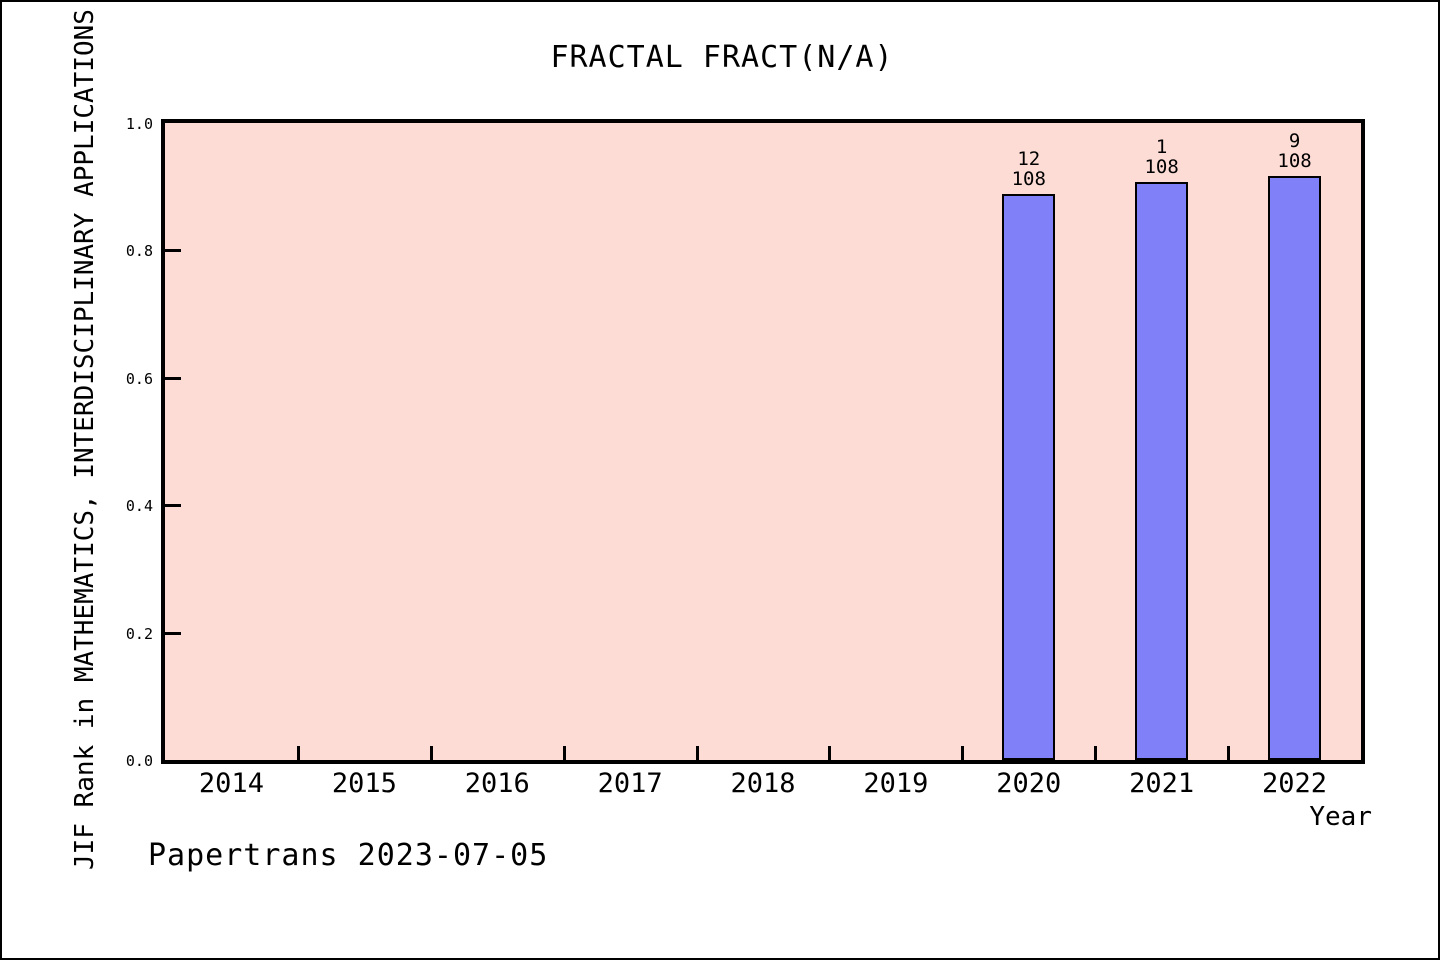 The image size is (1440, 960). I want to click on y-tick-label: 1.0, so click(139, 124).